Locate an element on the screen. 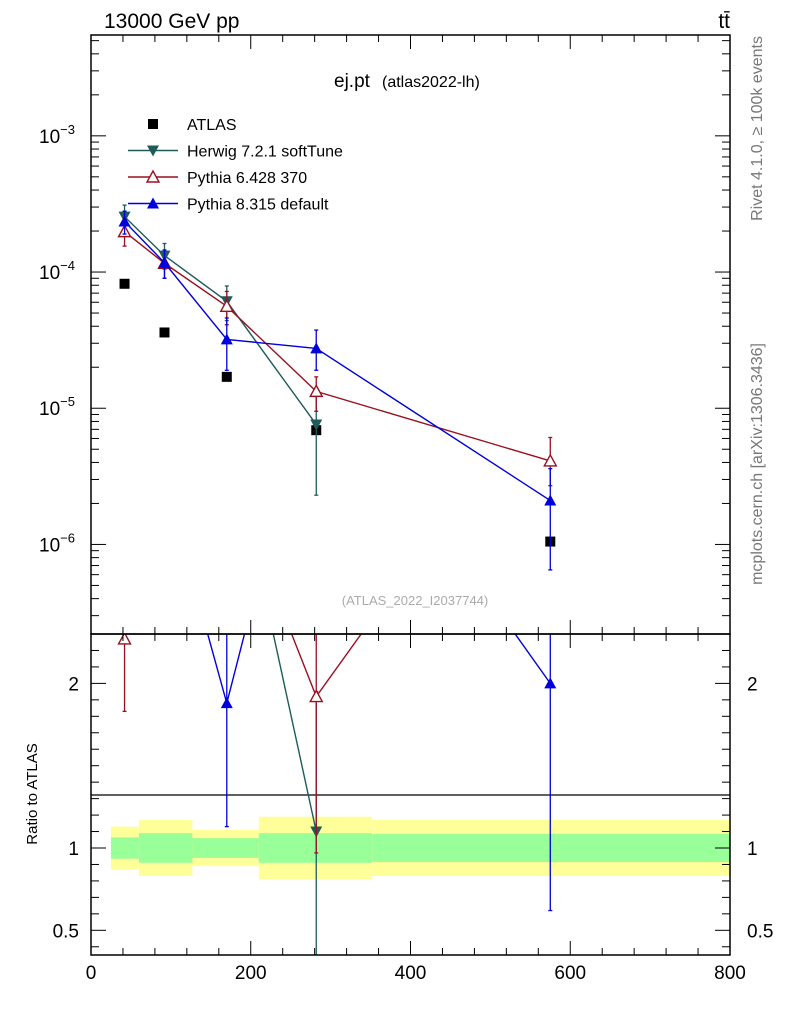 The image size is (786, 1024). plot-subtitle: (atlas2022-lh) is located at coordinates (431, 82).